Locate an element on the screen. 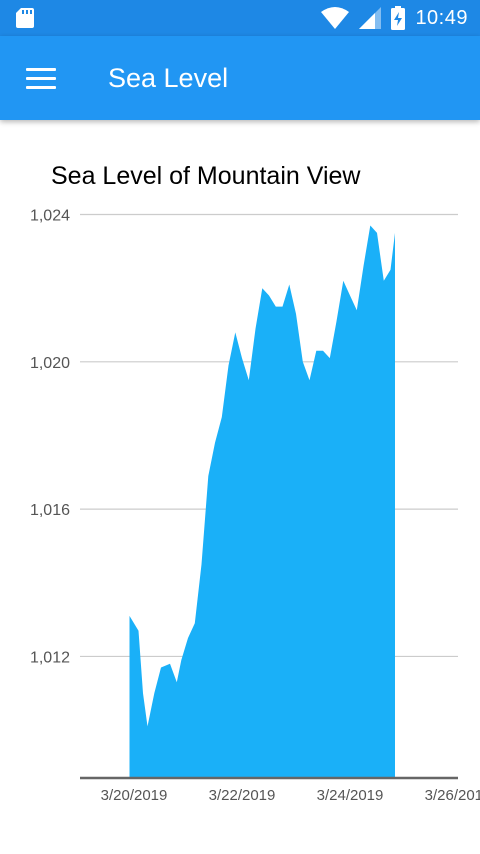 This screenshot has width=480, height=854. x-tick-label: 3/26/2019 is located at coordinates (452, 795).